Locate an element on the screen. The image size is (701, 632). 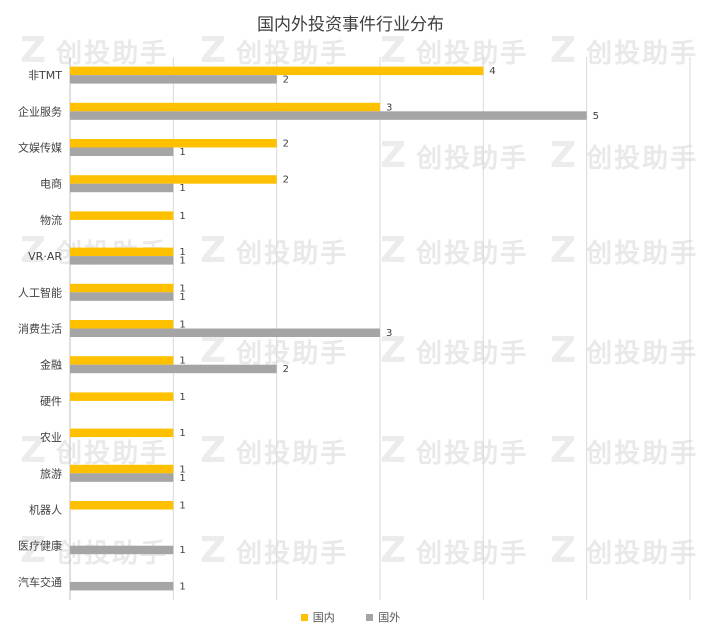
legend-label-foreign: 国外 is located at coordinates (389, 617).